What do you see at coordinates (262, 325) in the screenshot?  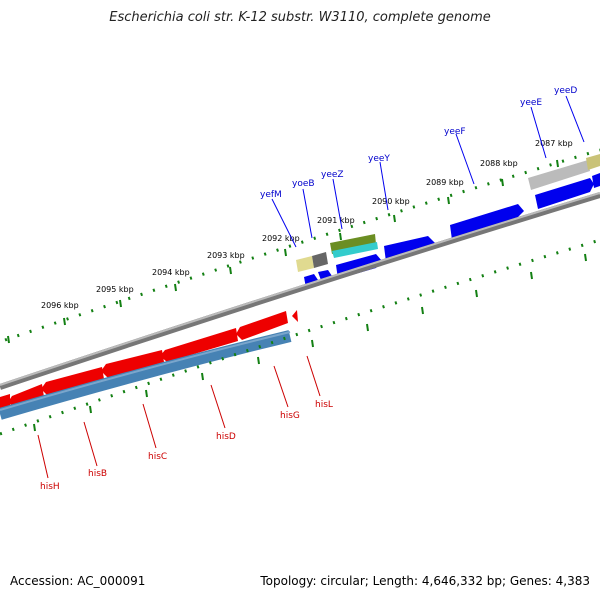 I see `gene-hisG` at bounding box center [262, 325].